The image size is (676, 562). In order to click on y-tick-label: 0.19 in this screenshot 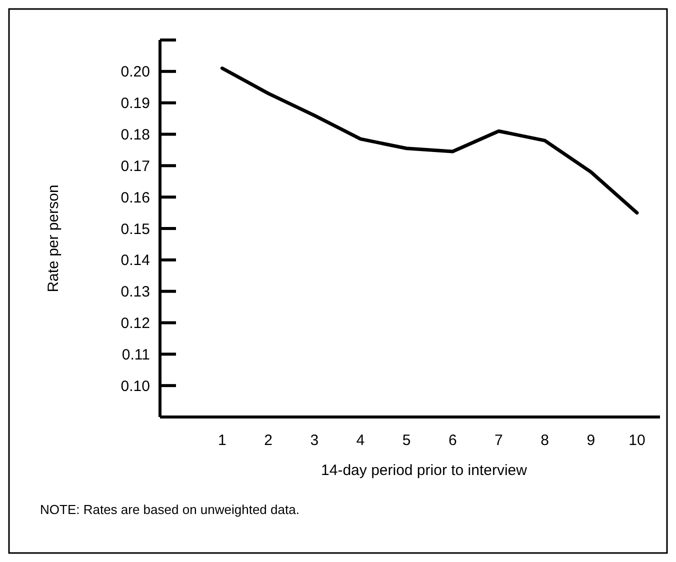, I will do `click(135, 103)`.